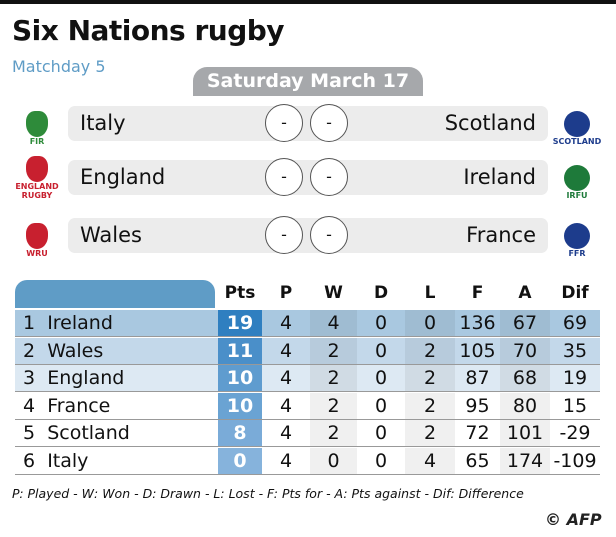 The height and width of the screenshot is (537, 616). I want to click on cell-a: 101, so click(525, 433).